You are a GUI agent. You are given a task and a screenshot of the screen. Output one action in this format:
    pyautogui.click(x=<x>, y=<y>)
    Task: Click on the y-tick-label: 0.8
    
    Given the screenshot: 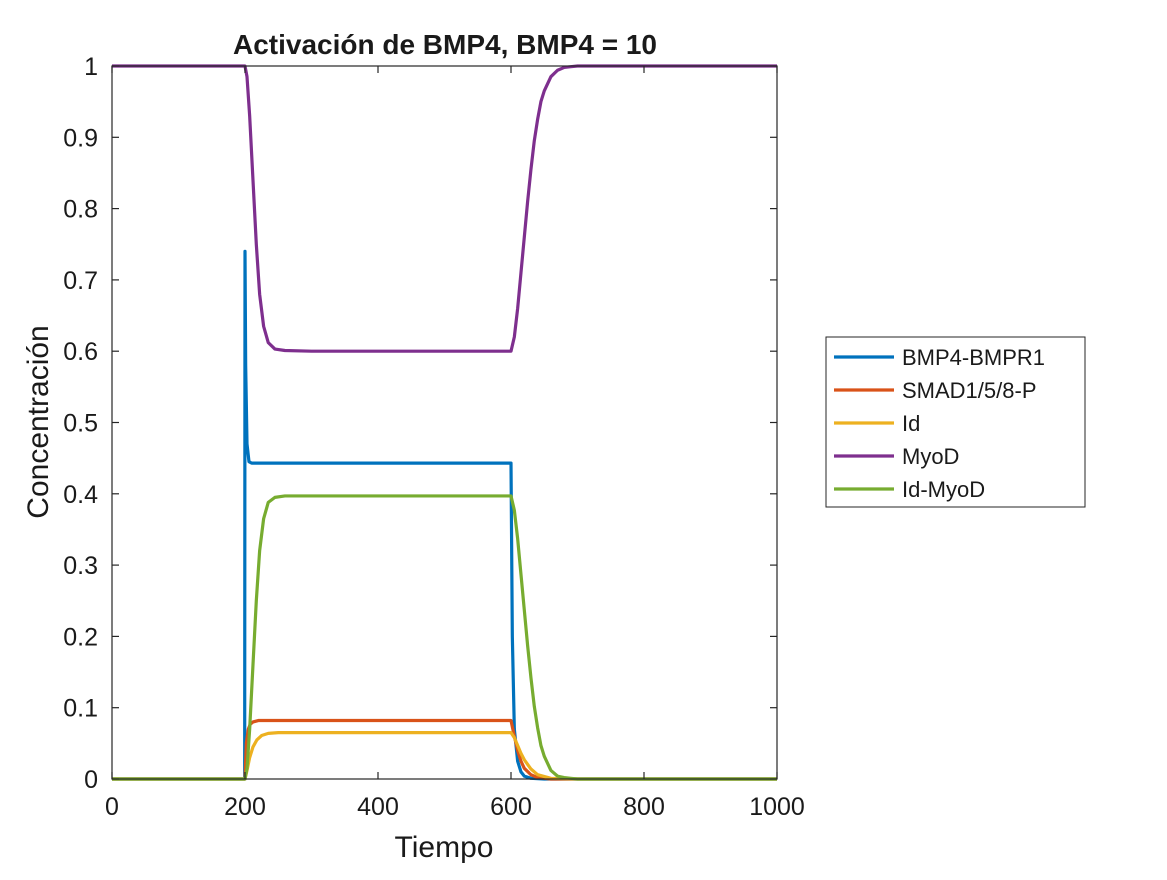 What is the action you would take?
    pyautogui.click(x=80, y=210)
    